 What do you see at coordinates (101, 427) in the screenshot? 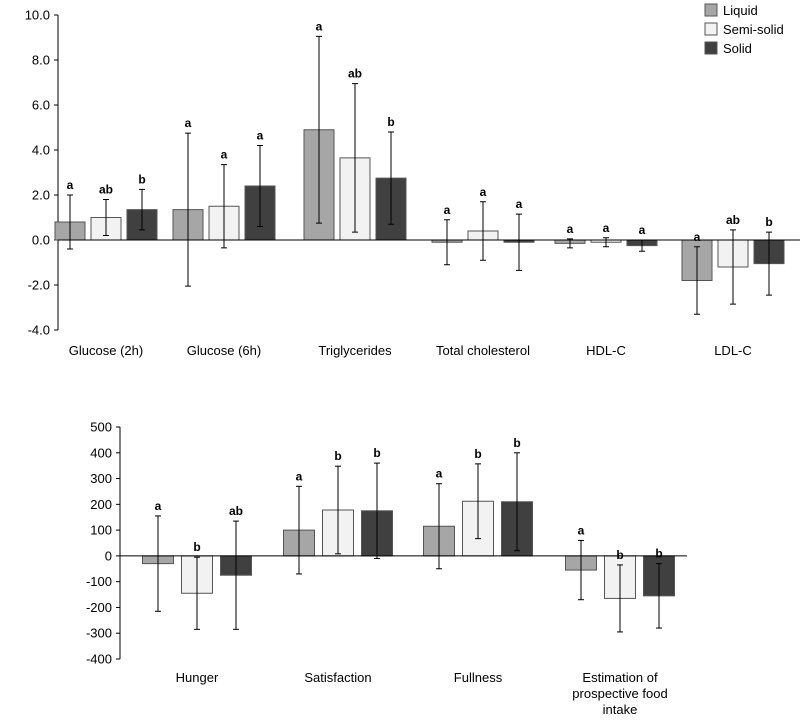
I see `y-tick-label: 500` at bounding box center [101, 427].